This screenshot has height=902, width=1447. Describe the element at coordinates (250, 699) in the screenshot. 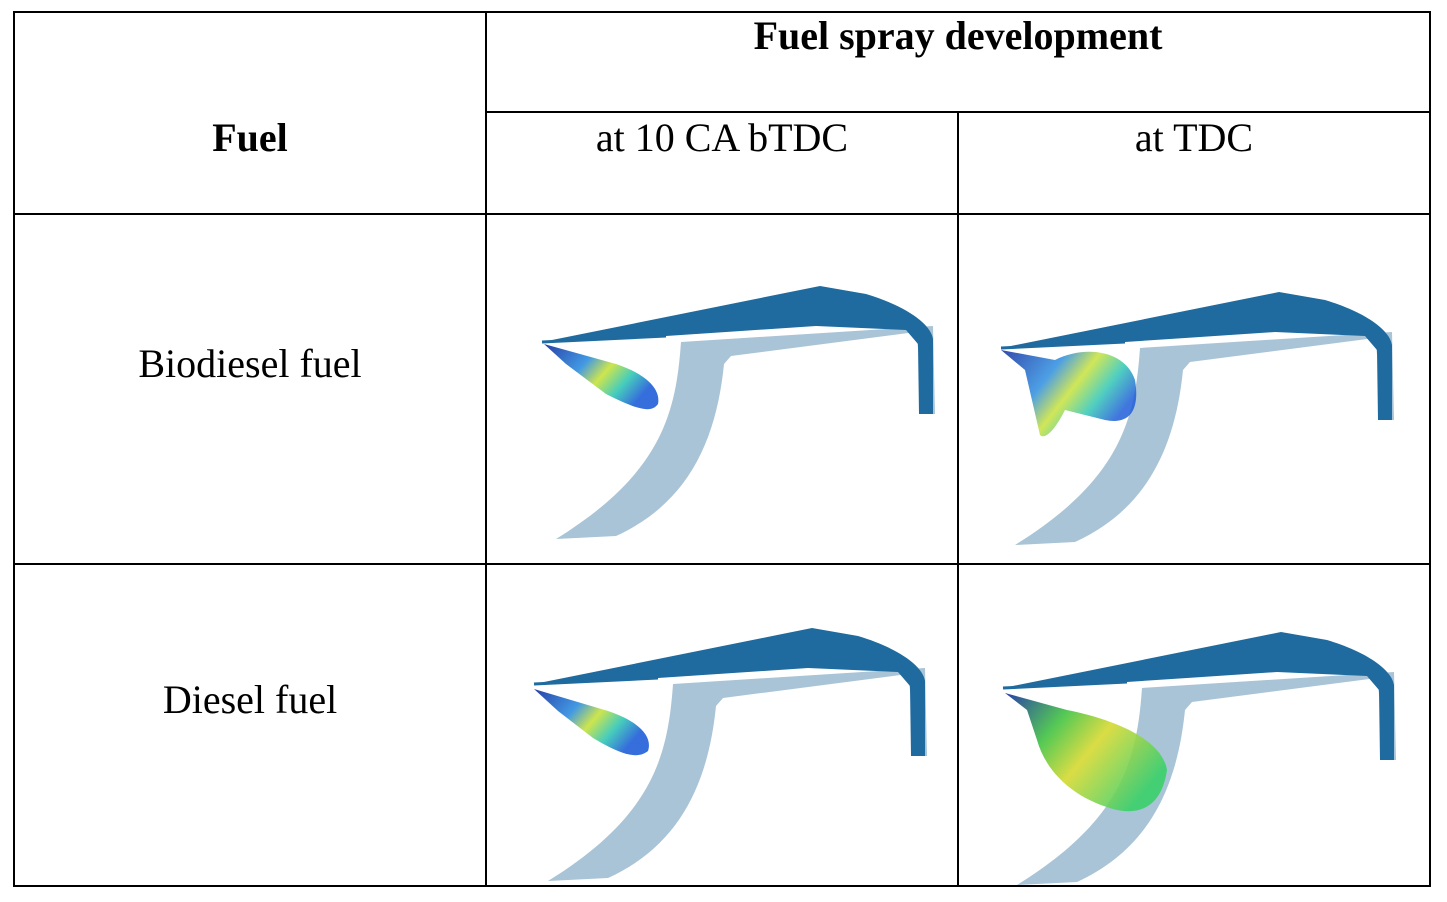

I see `row-label: Diesel fuel` at that location.